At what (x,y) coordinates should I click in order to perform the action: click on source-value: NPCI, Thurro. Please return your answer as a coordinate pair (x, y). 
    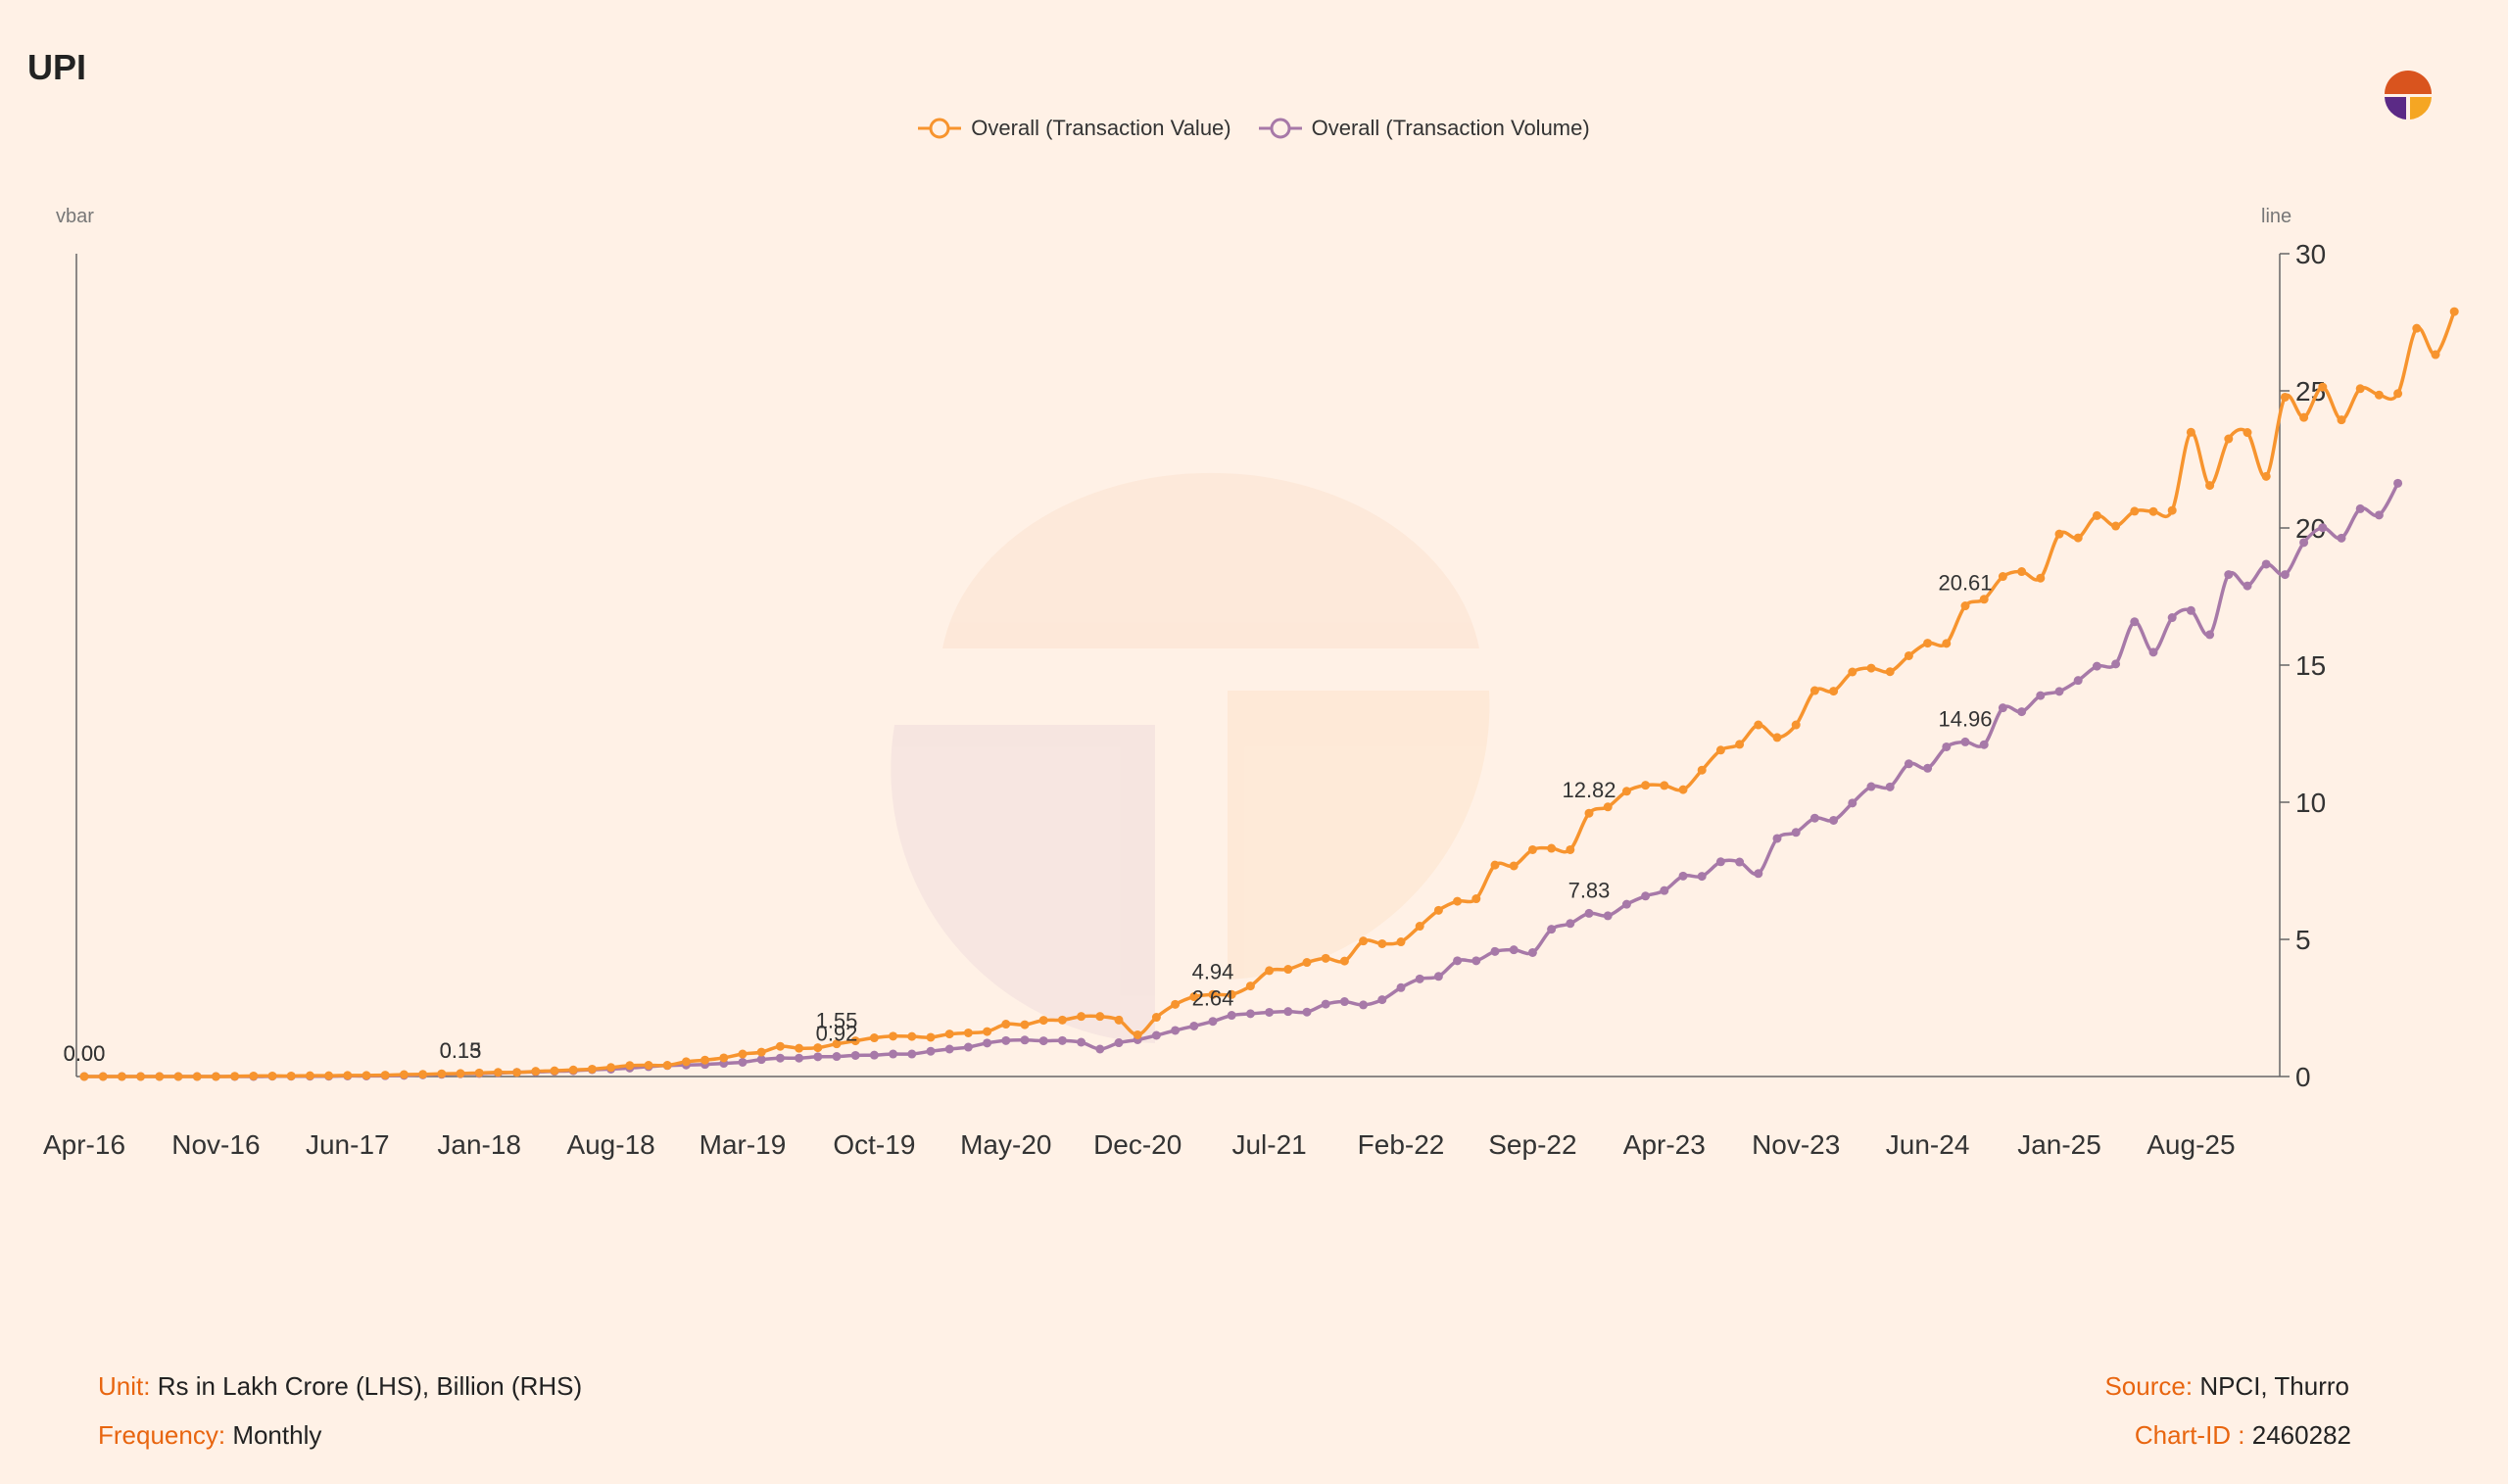
    Looking at the image, I should click on (2274, 1386).